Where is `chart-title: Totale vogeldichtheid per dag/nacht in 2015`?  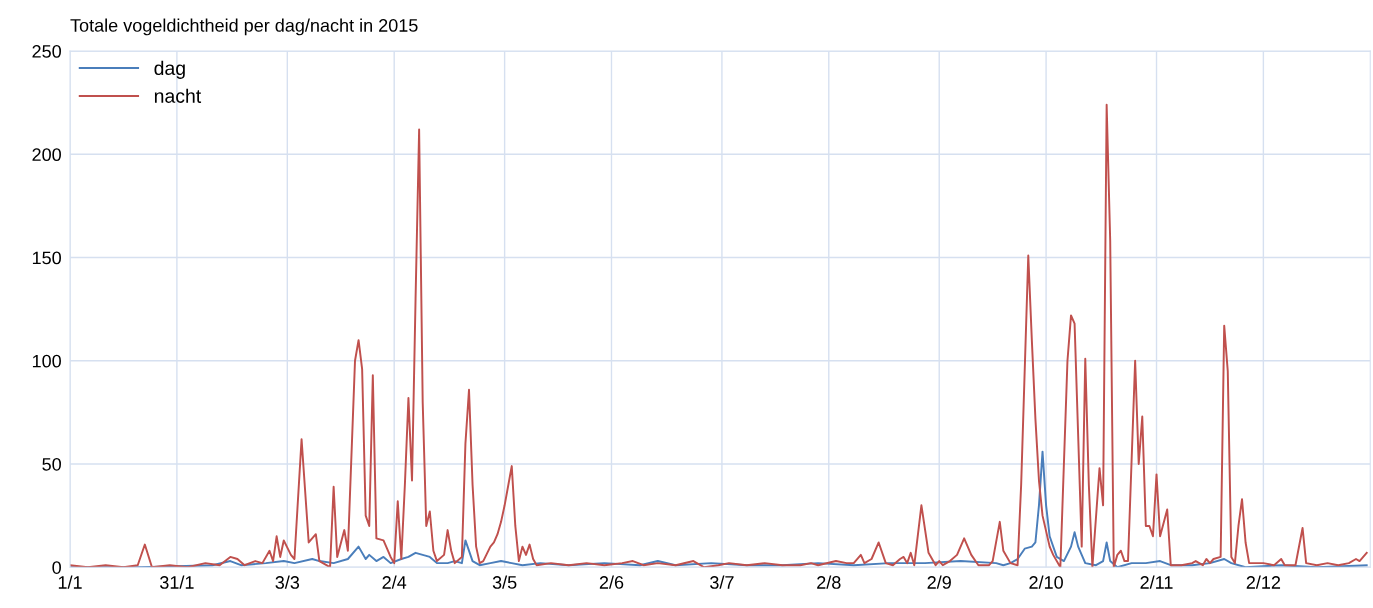 chart-title: Totale vogeldichtheid per dag/nacht in 2015 is located at coordinates (244, 27).